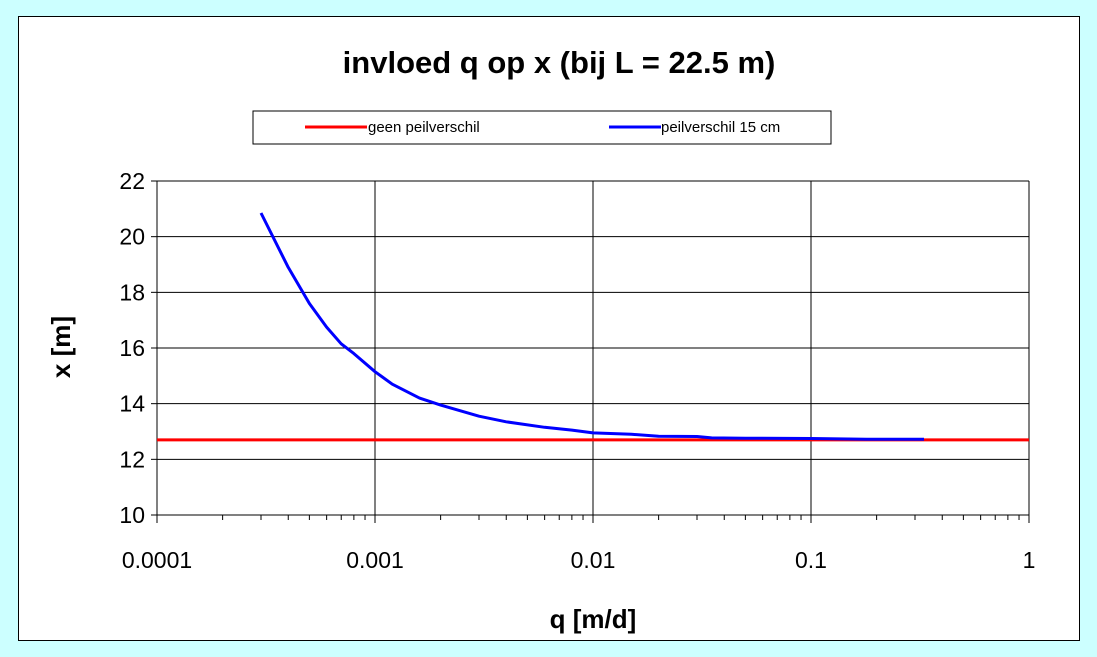 This screenshot has height=657, width=1097. I want to click on y-tick-label: 12, so click(132, 459).